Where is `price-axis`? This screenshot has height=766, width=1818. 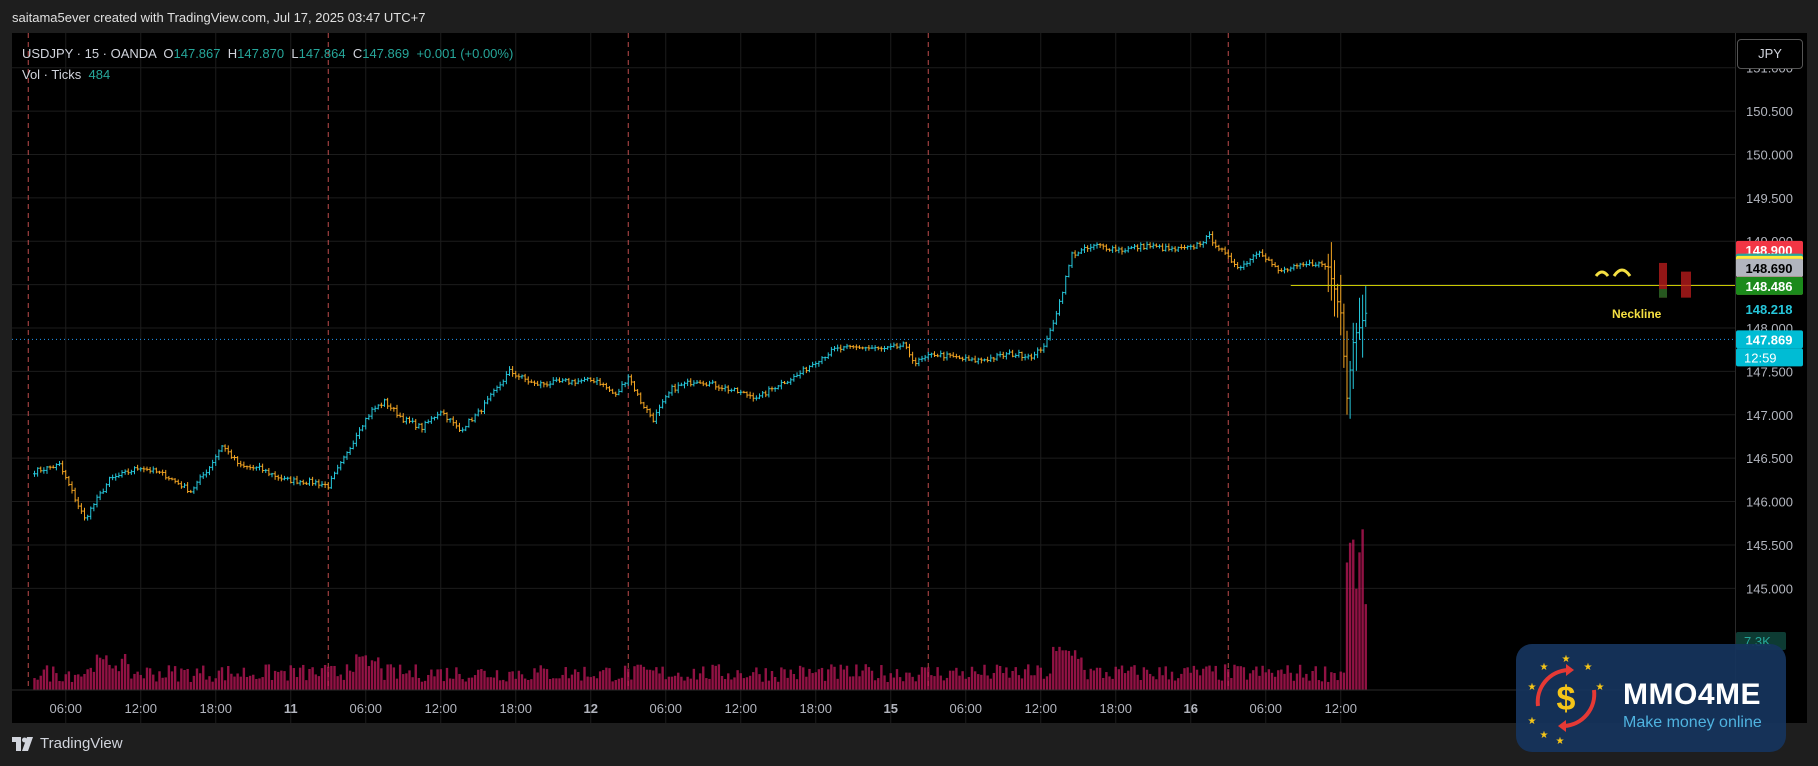 price-axis is located at coordinates (1771, 378).